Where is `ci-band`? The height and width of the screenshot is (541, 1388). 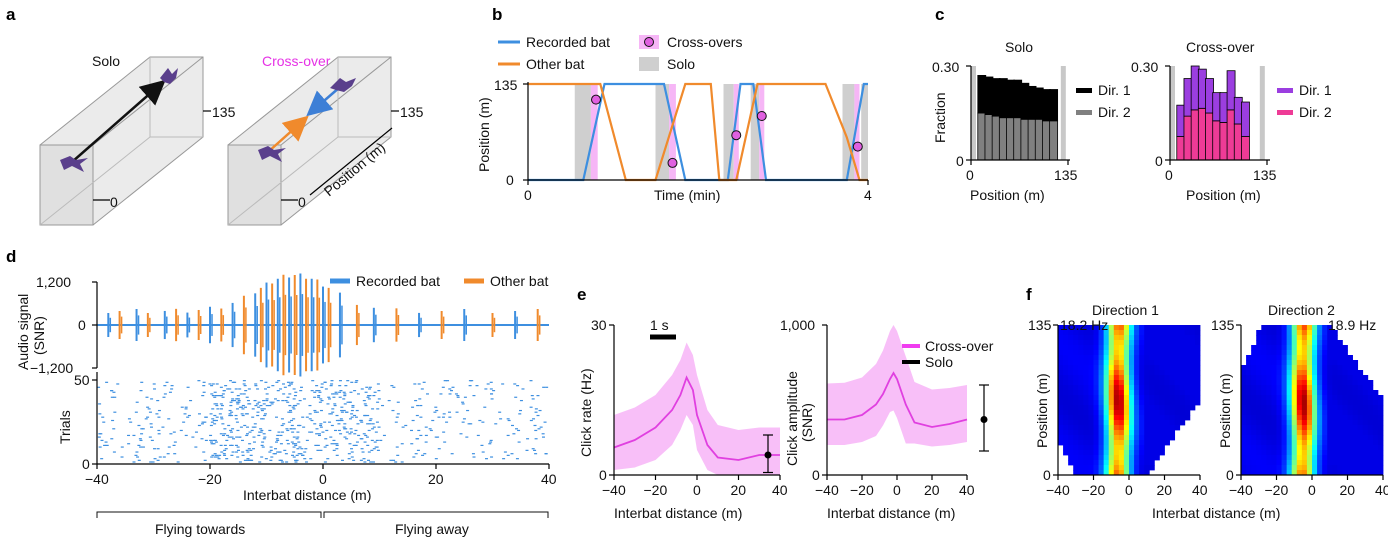
ci-band is located at coordinates (897, 386).